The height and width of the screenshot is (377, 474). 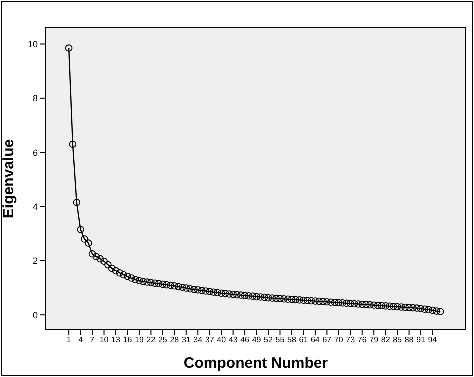 I want to click on x-tick-label: 64, so click(x=315, y=340).